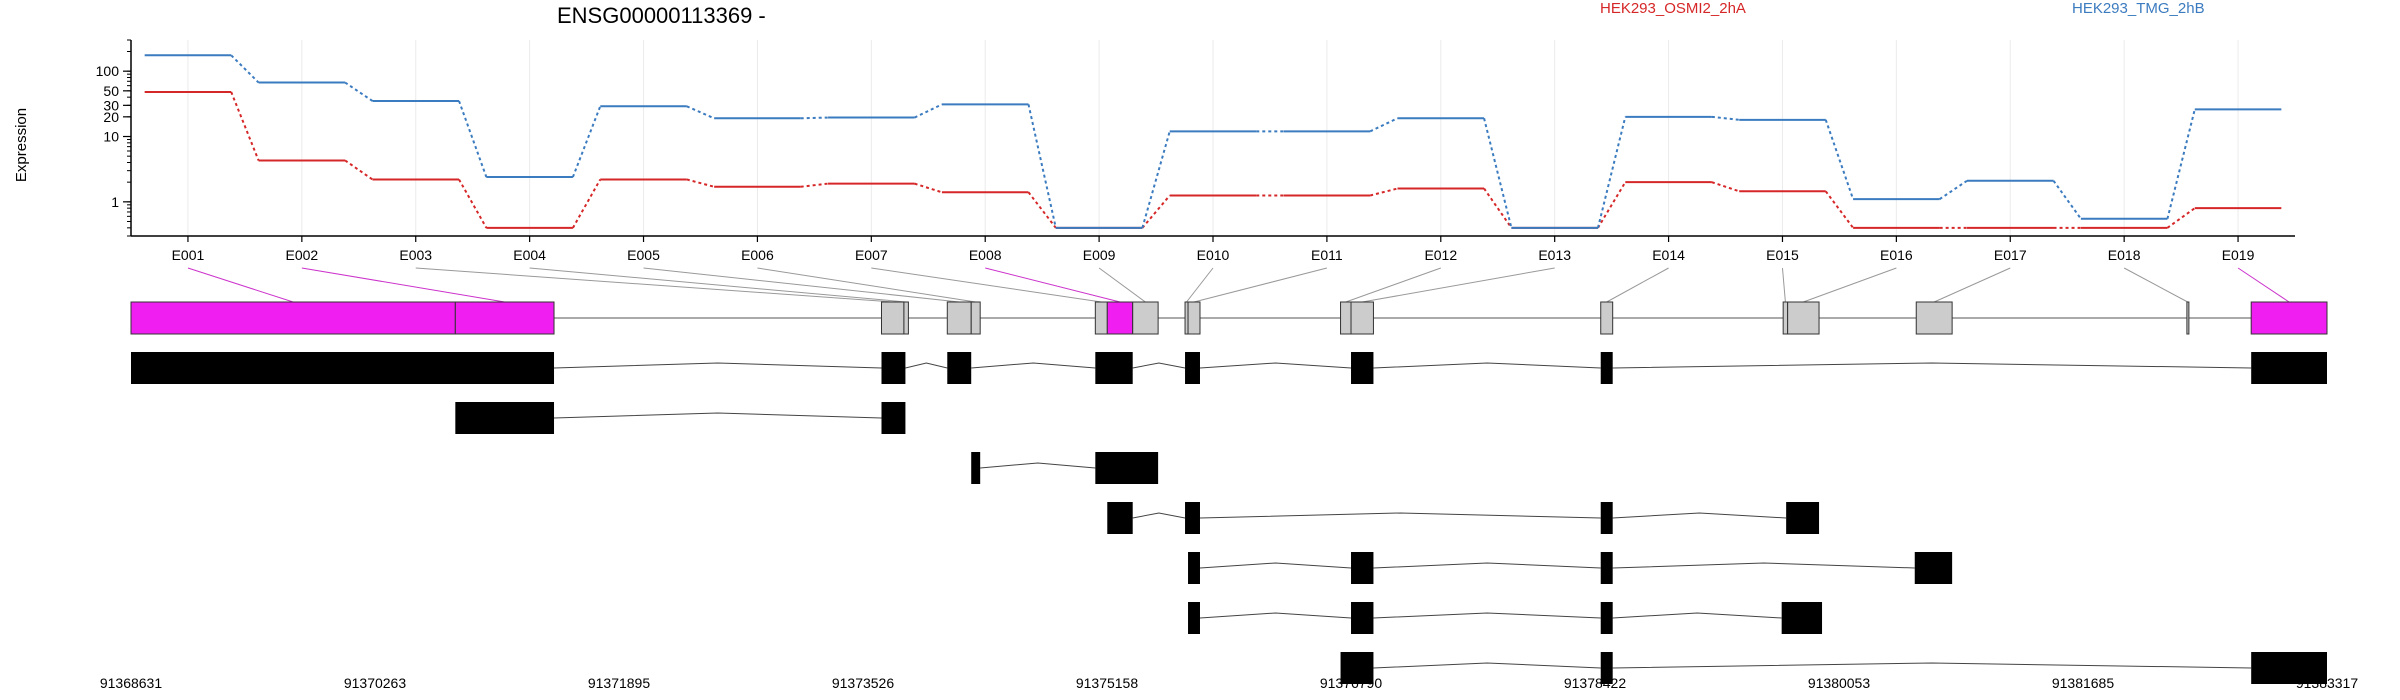  I want to click on x-tick-label: E011, so click(1327, 255).